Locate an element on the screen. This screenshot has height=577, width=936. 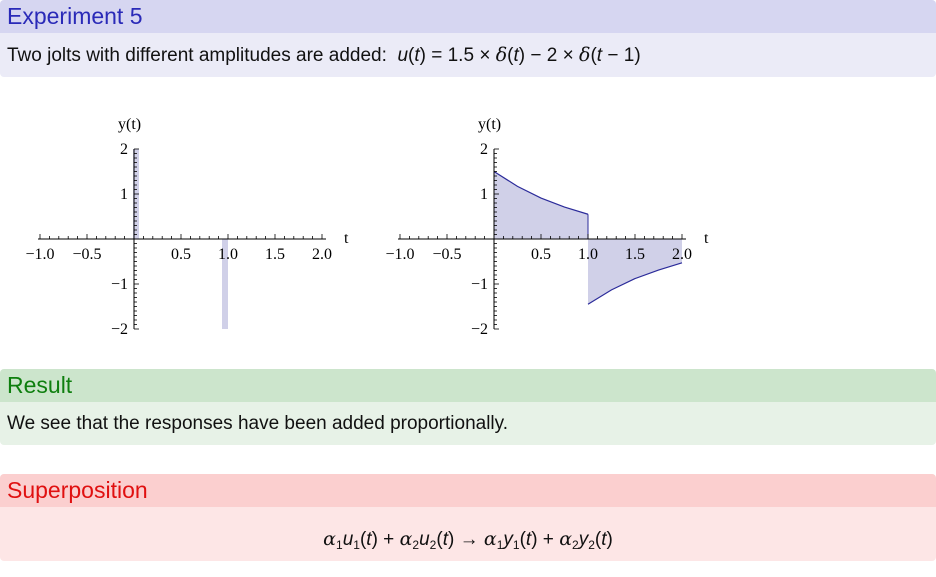
impulse-response-plot: y(t) t −1.0 −0.5 0.5 1.0 1.5 2.0 2 1 −1 −2 is located at coordinates (187, 227).